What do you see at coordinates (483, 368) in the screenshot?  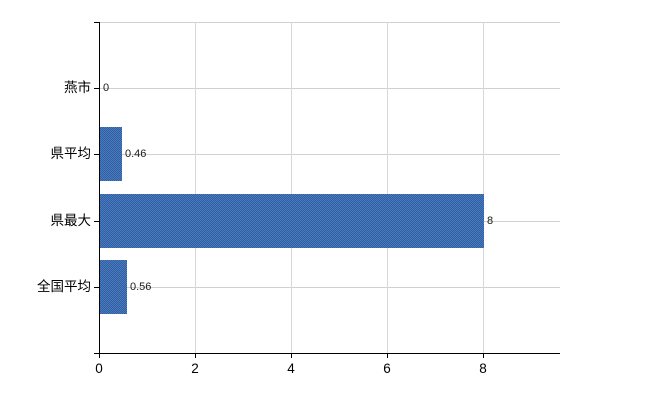 I see `x-tick-label: 8` at bounding box center [483, 368].